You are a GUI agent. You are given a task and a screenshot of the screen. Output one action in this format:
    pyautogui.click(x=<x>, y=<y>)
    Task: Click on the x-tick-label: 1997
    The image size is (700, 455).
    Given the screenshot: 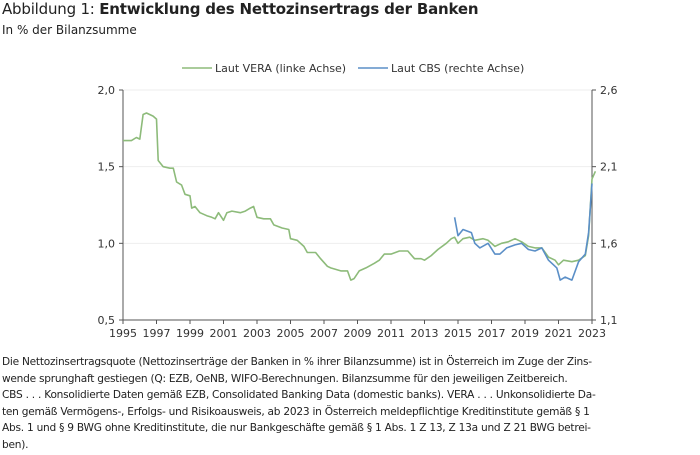 What is the action you would take?
    pyautogui.click(x=157, y=333)
    